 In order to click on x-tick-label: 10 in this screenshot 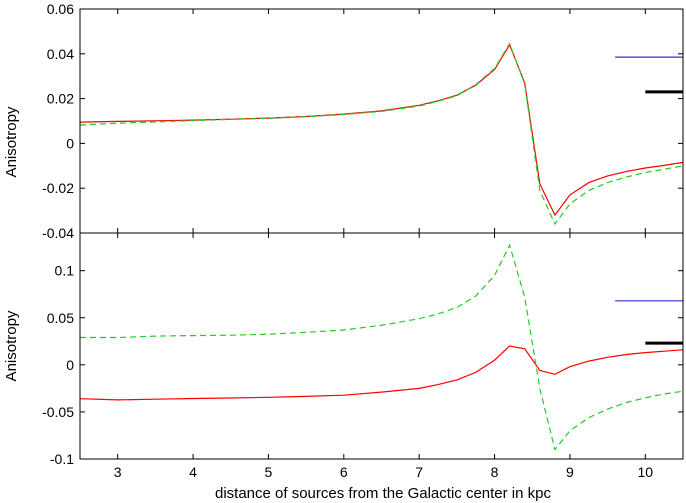, I will do `click(646, 472)`.